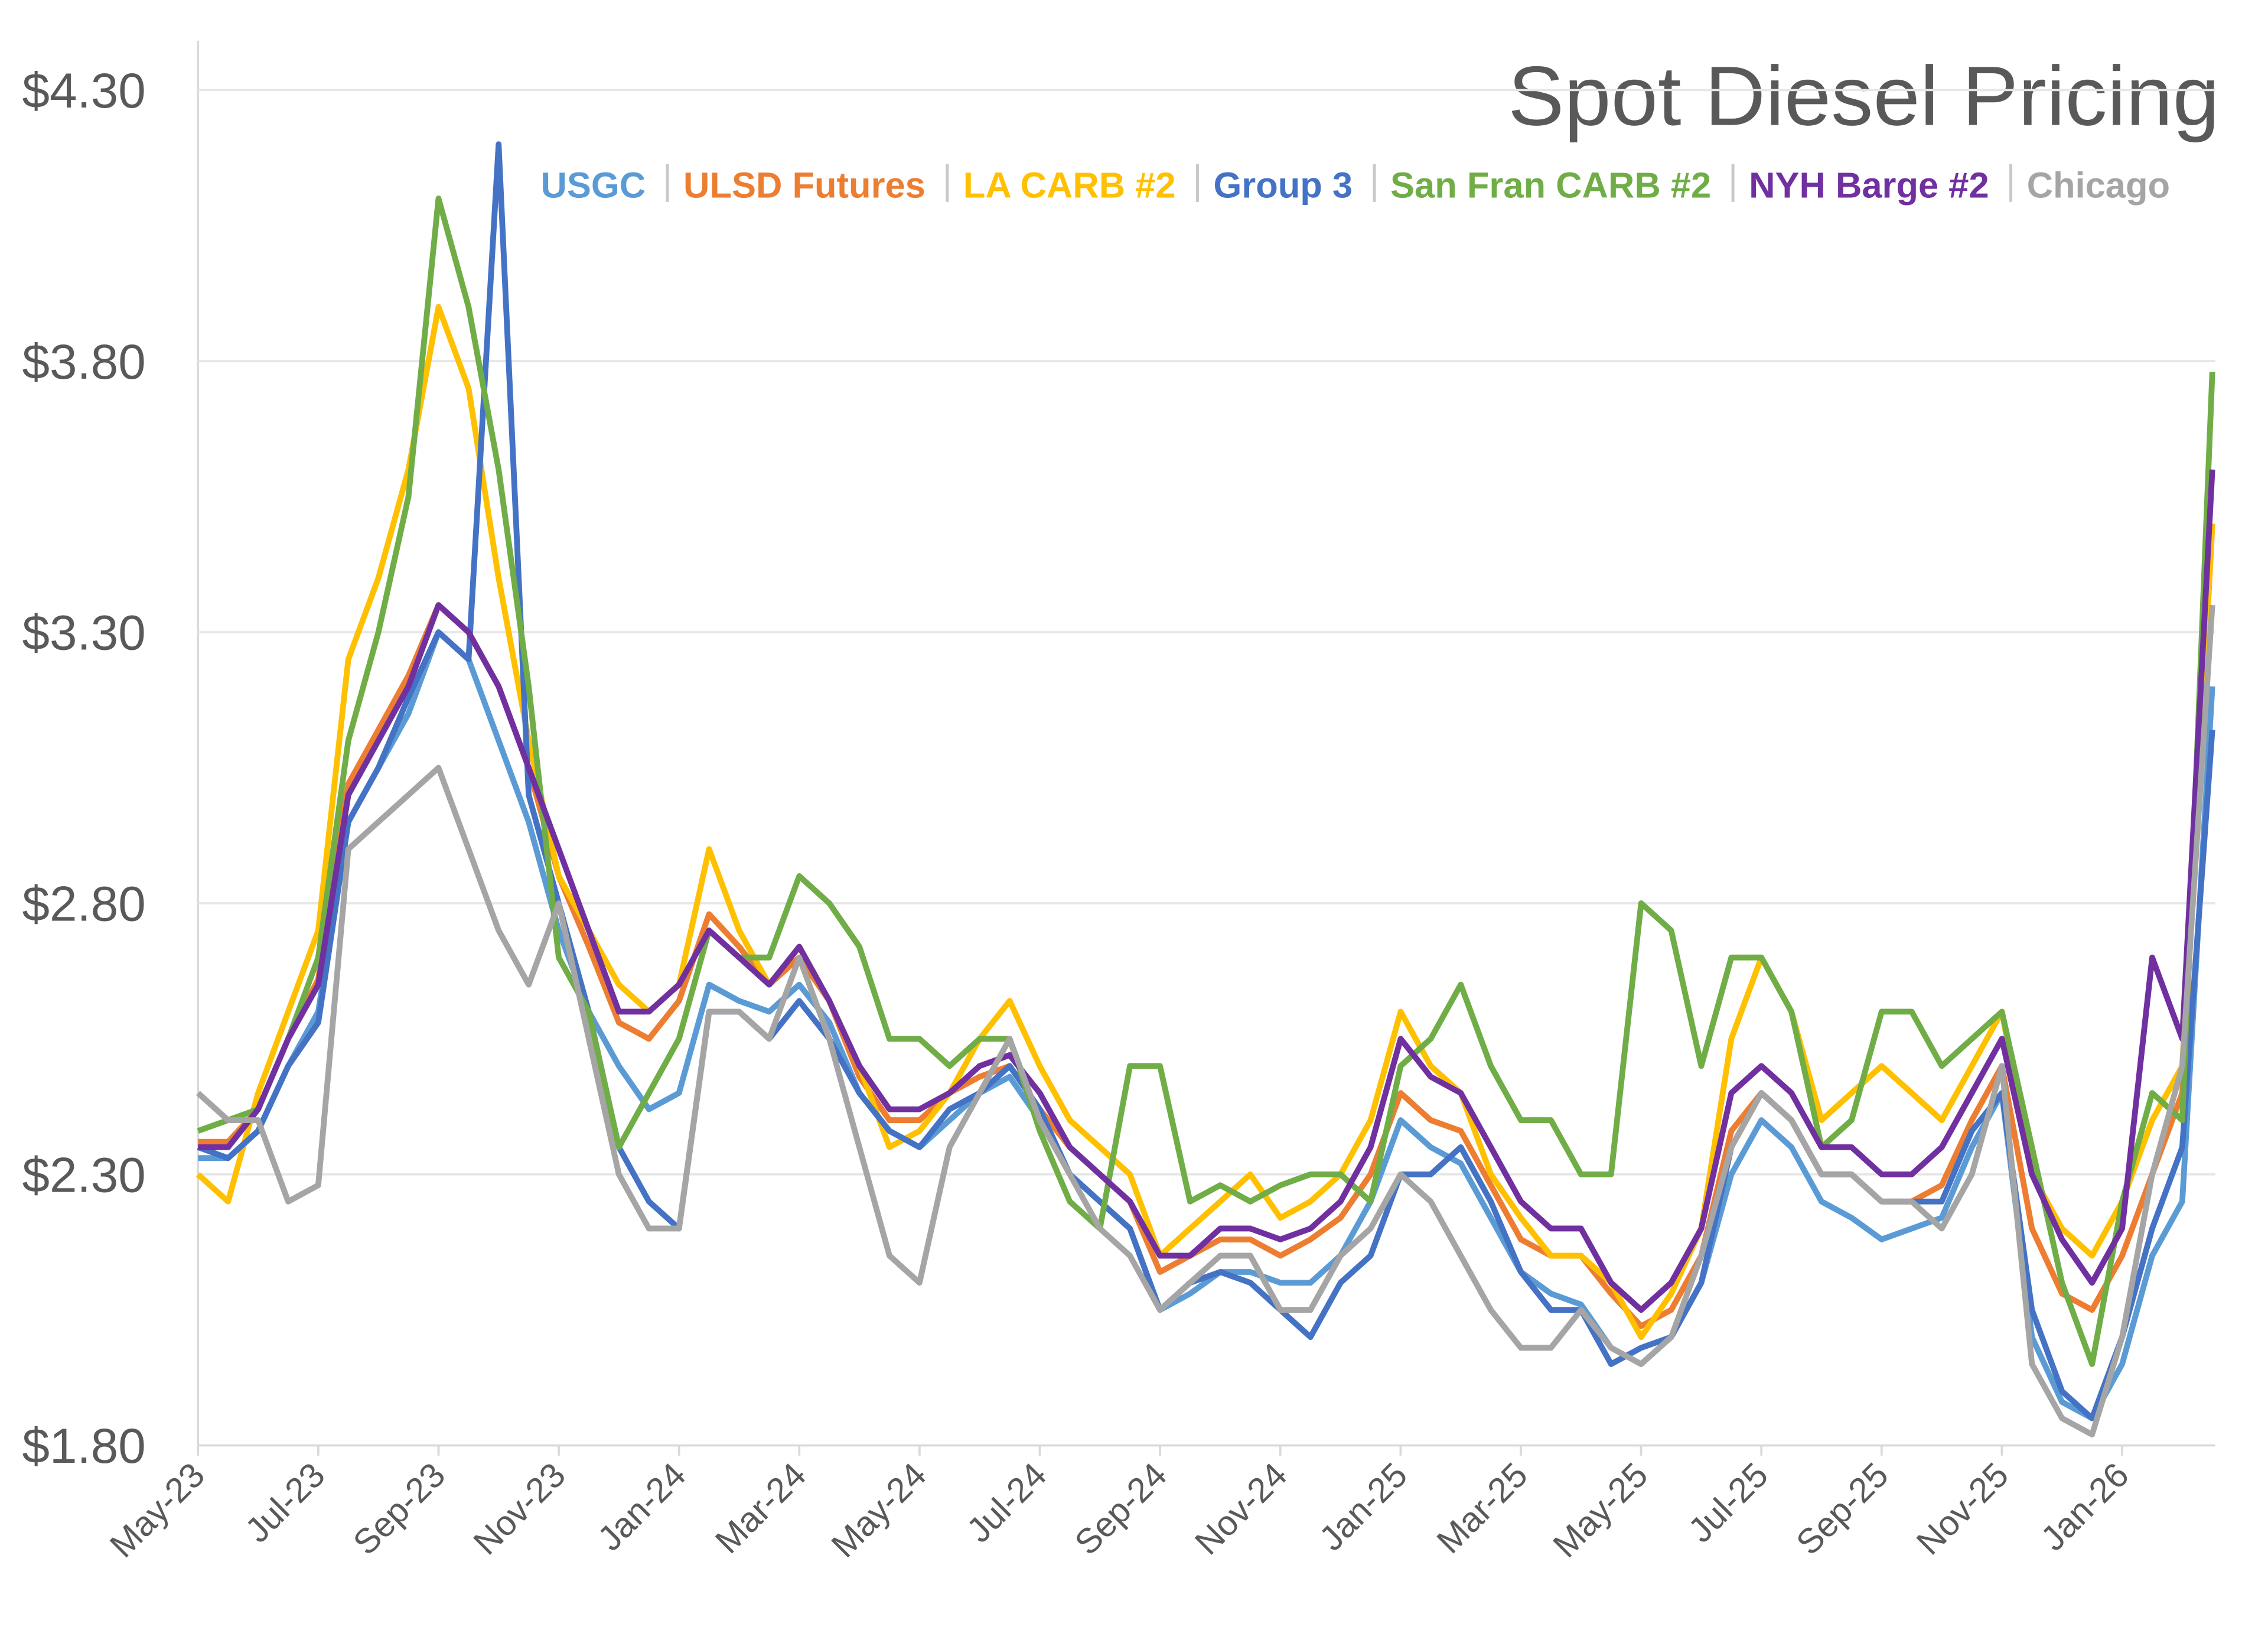 Image resolution: width=2268 pixels, height=1643 pixels. I want to click on y-tick-label: $4.30, so click(84, 90).